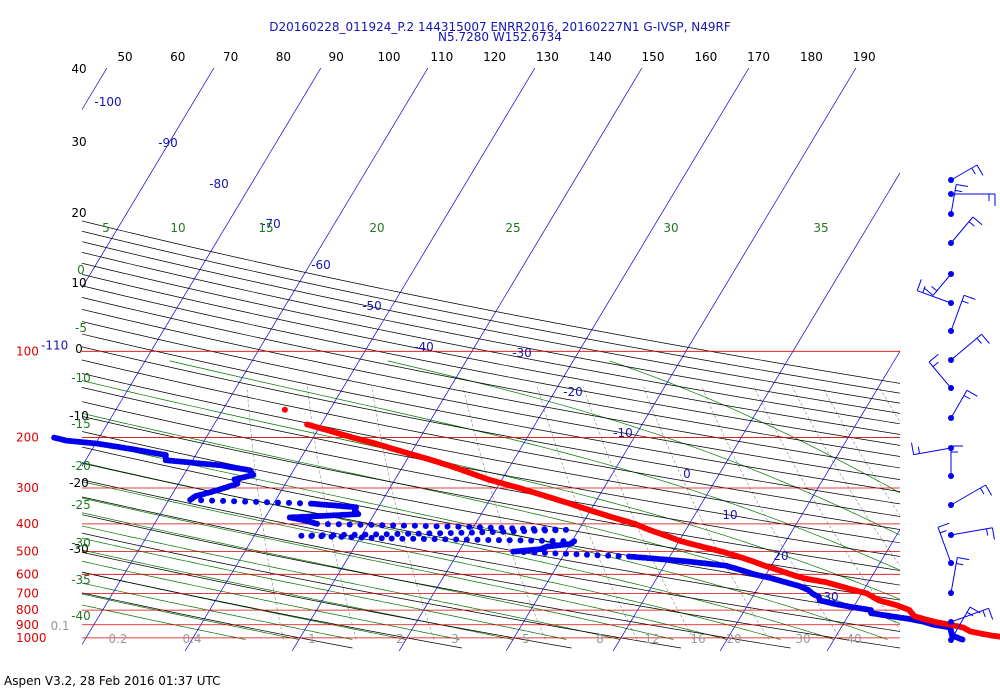  What do you see at coordinates (283, 57) in the screenshot?
I see `top-scale-label: 80` at bounding box center [283, 57].